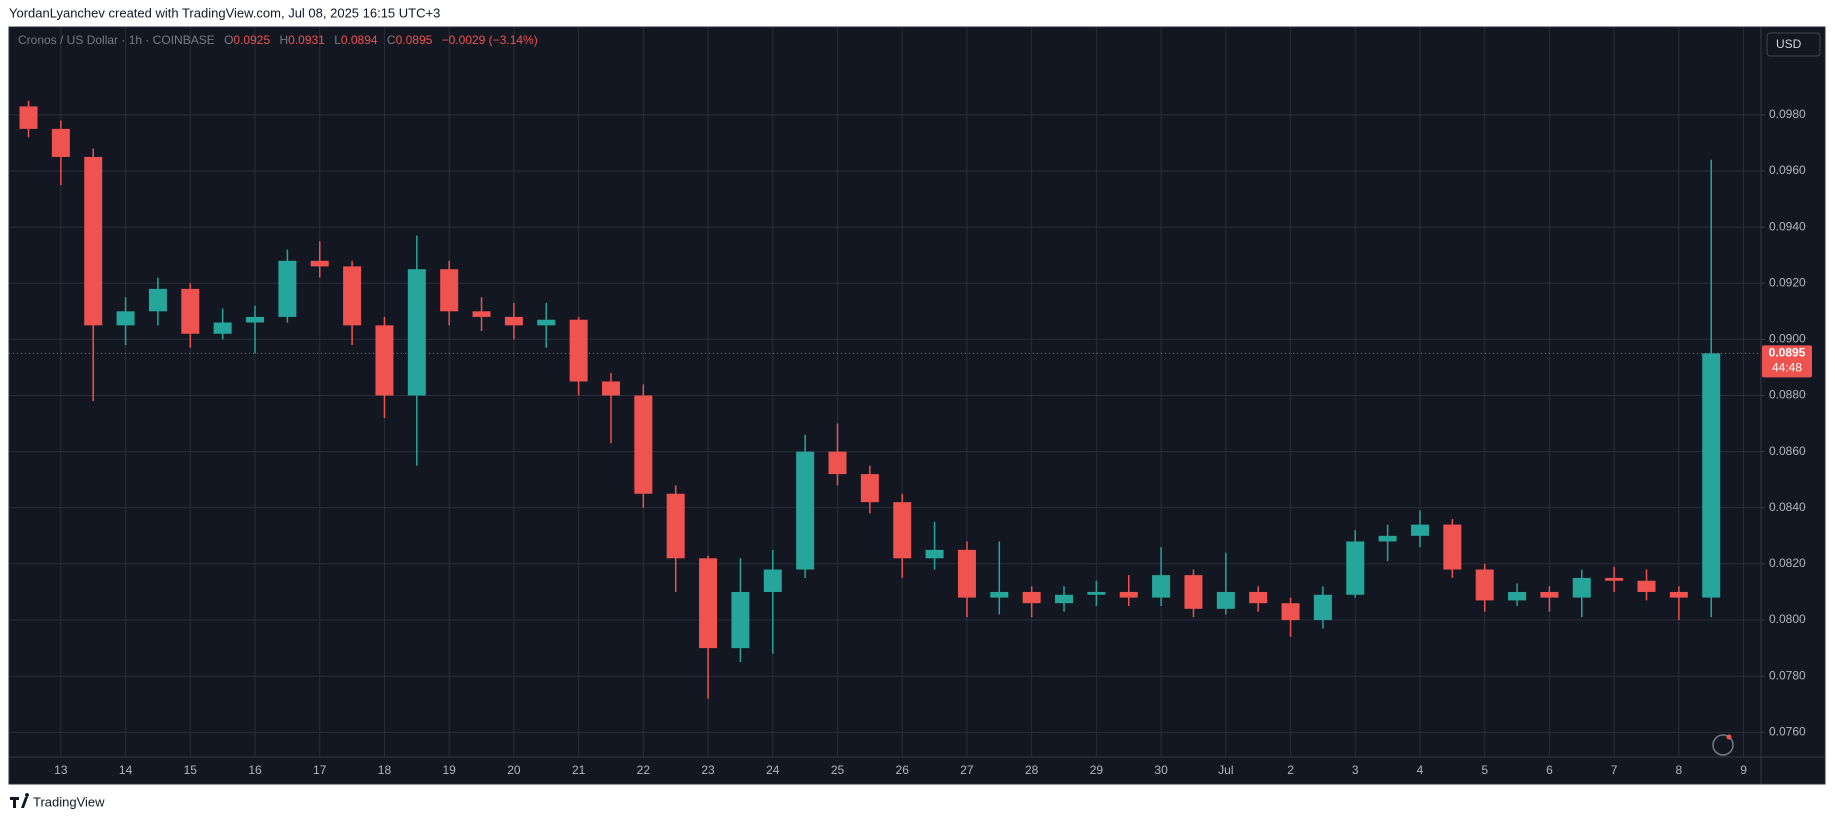 The width and height of the screenshot is (1835, 825). What do you see at coordinates (1161, 770) in the screenshot?
I see `x-tick-label: 30` at bounding box center [1161, 770].